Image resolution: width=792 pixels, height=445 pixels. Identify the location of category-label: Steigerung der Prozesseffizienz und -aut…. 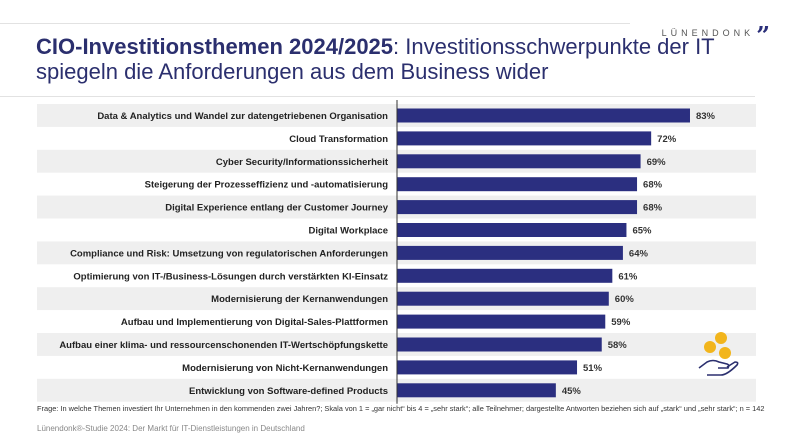
(267, 185).